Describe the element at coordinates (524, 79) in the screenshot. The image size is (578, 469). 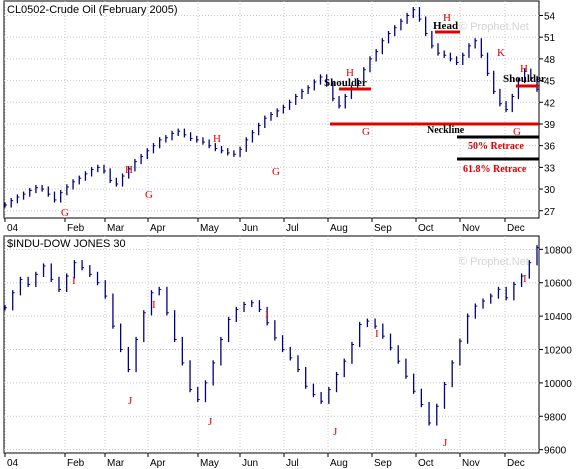
I see `annotation-right-shoulder: Shoulder` at that location.